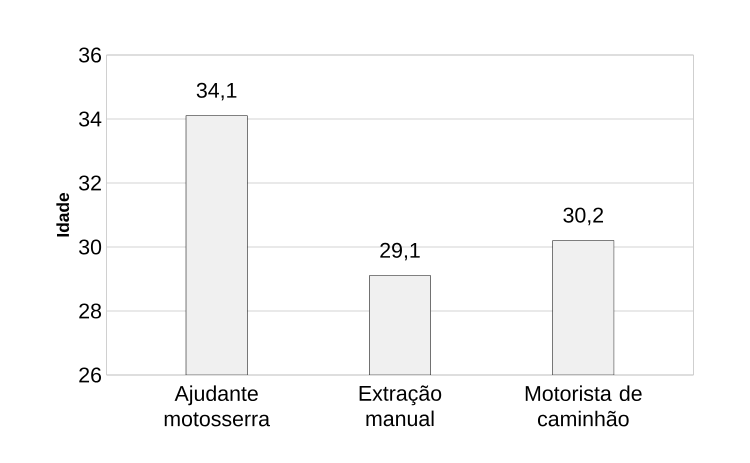  What do you see at coordinates (216, 91) in the screenshot?
I see `data-label: 34,1` at bounding box center [216, 91].